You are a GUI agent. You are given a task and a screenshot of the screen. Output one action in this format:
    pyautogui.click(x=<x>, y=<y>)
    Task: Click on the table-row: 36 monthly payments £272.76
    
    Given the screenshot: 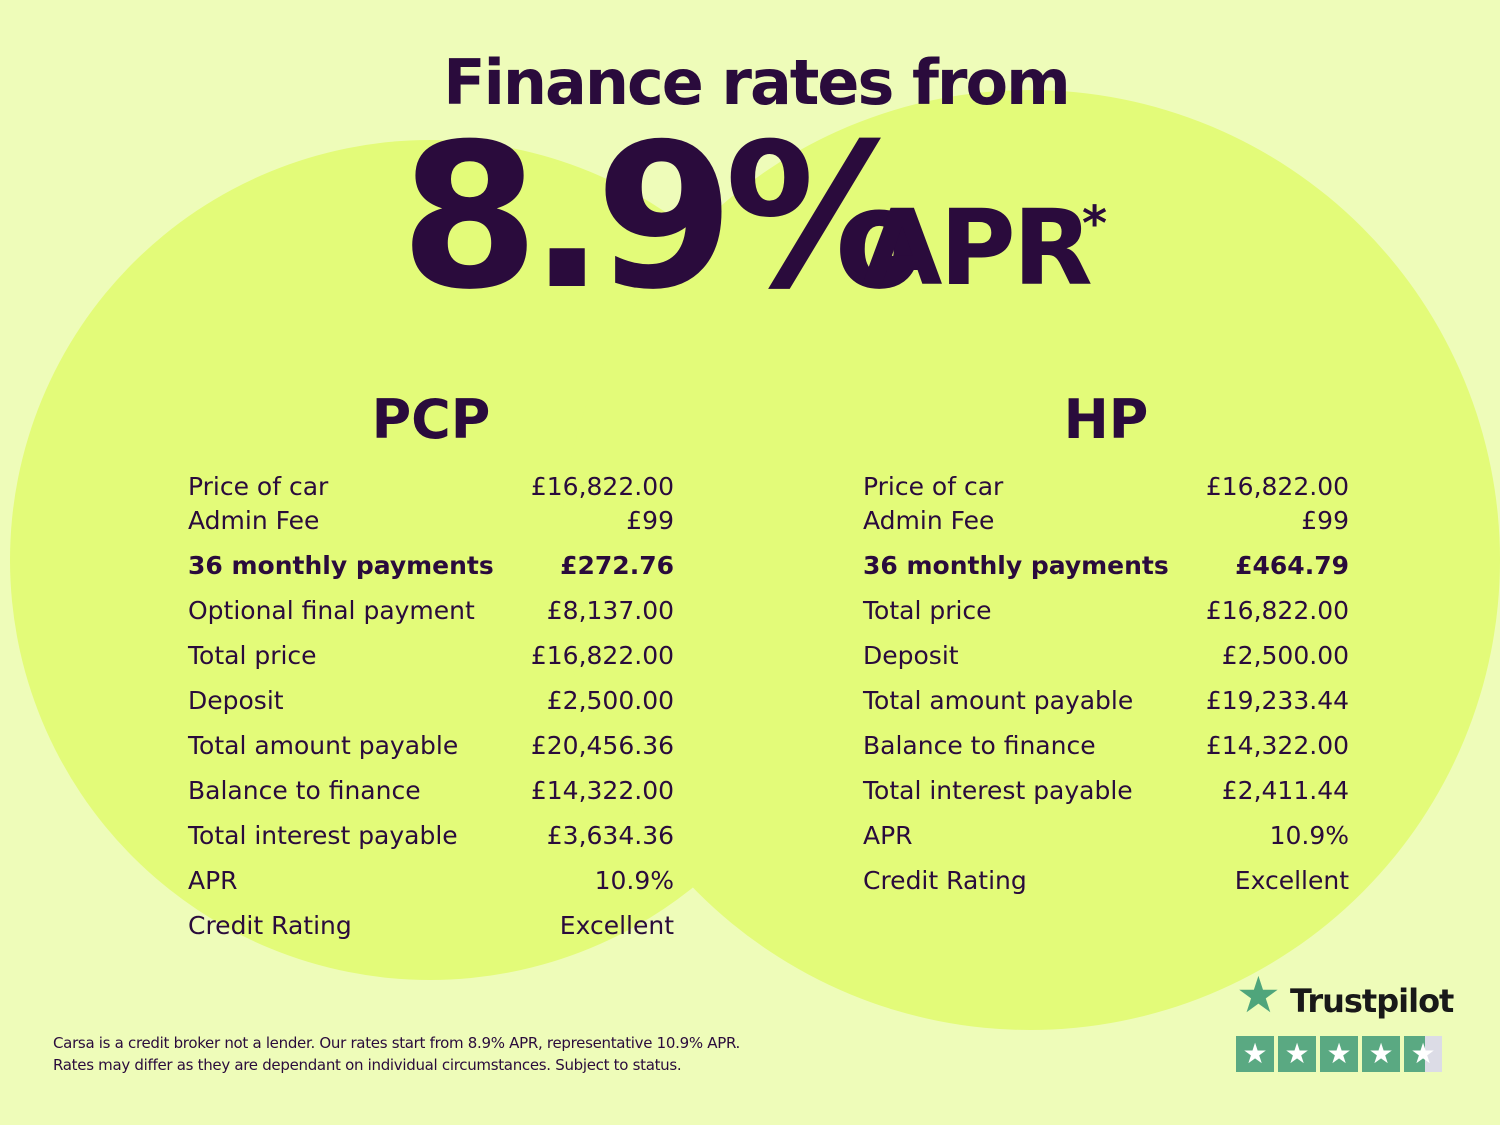 What is the action you would take?
    pyautogui.click(x=431, y=573)
    